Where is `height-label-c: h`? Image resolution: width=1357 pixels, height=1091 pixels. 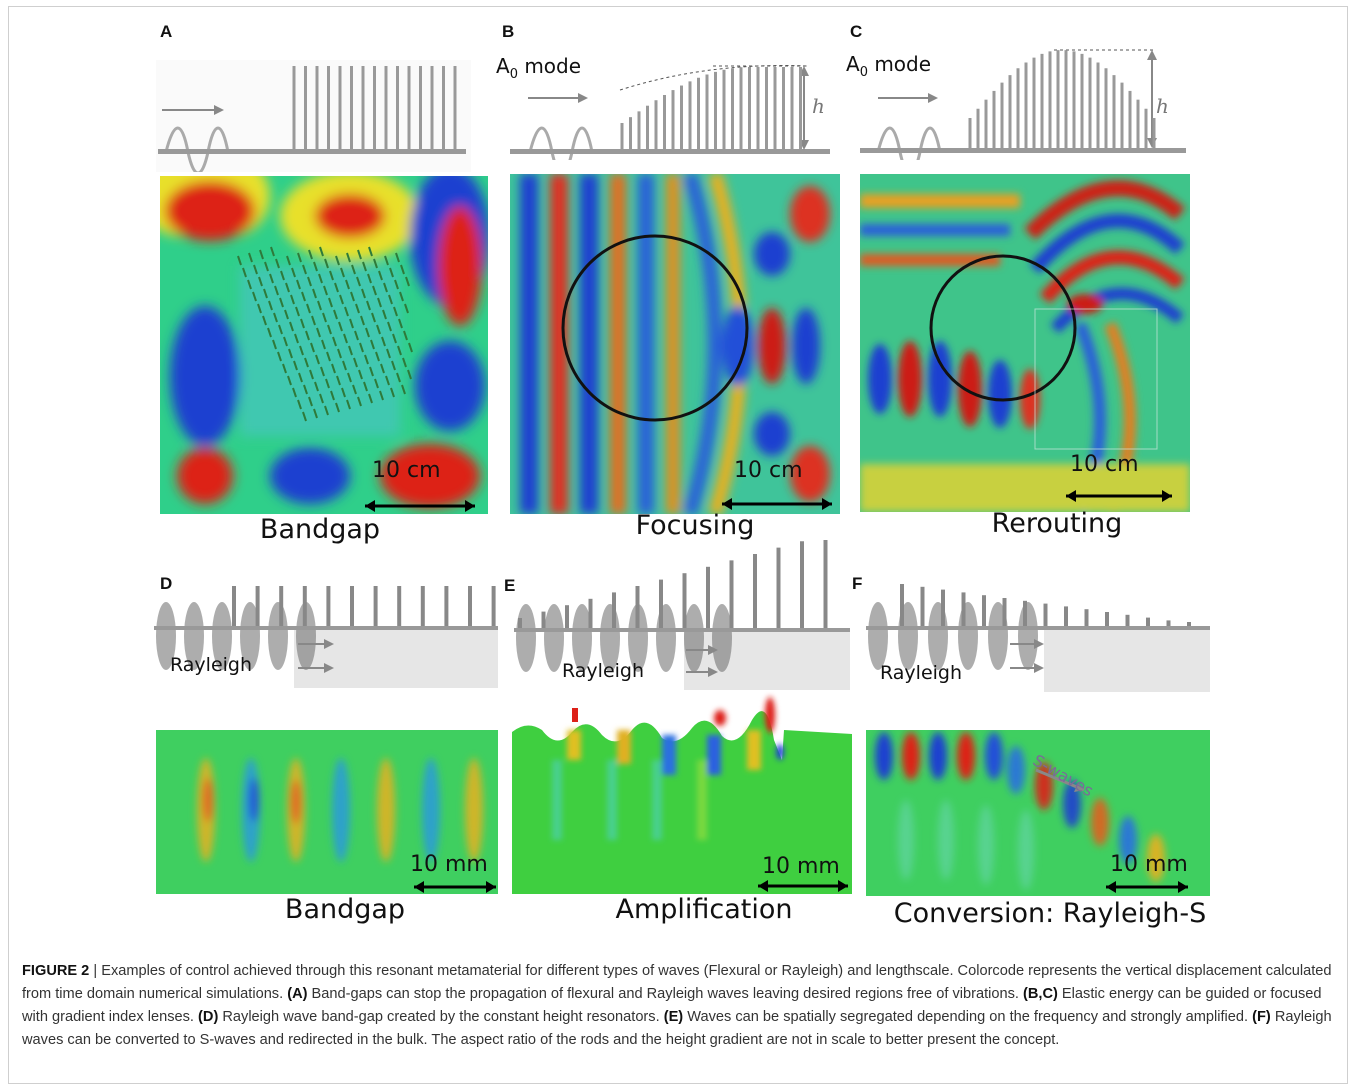 height-label-c: h is located at coordinates (1162, 106).